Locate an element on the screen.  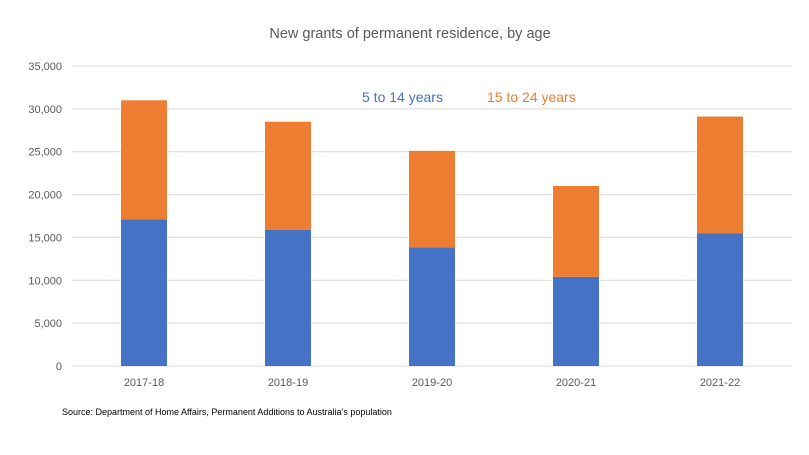
legend-15-to-24-years: 15 to 24 years is located at coordinates (531, 97).